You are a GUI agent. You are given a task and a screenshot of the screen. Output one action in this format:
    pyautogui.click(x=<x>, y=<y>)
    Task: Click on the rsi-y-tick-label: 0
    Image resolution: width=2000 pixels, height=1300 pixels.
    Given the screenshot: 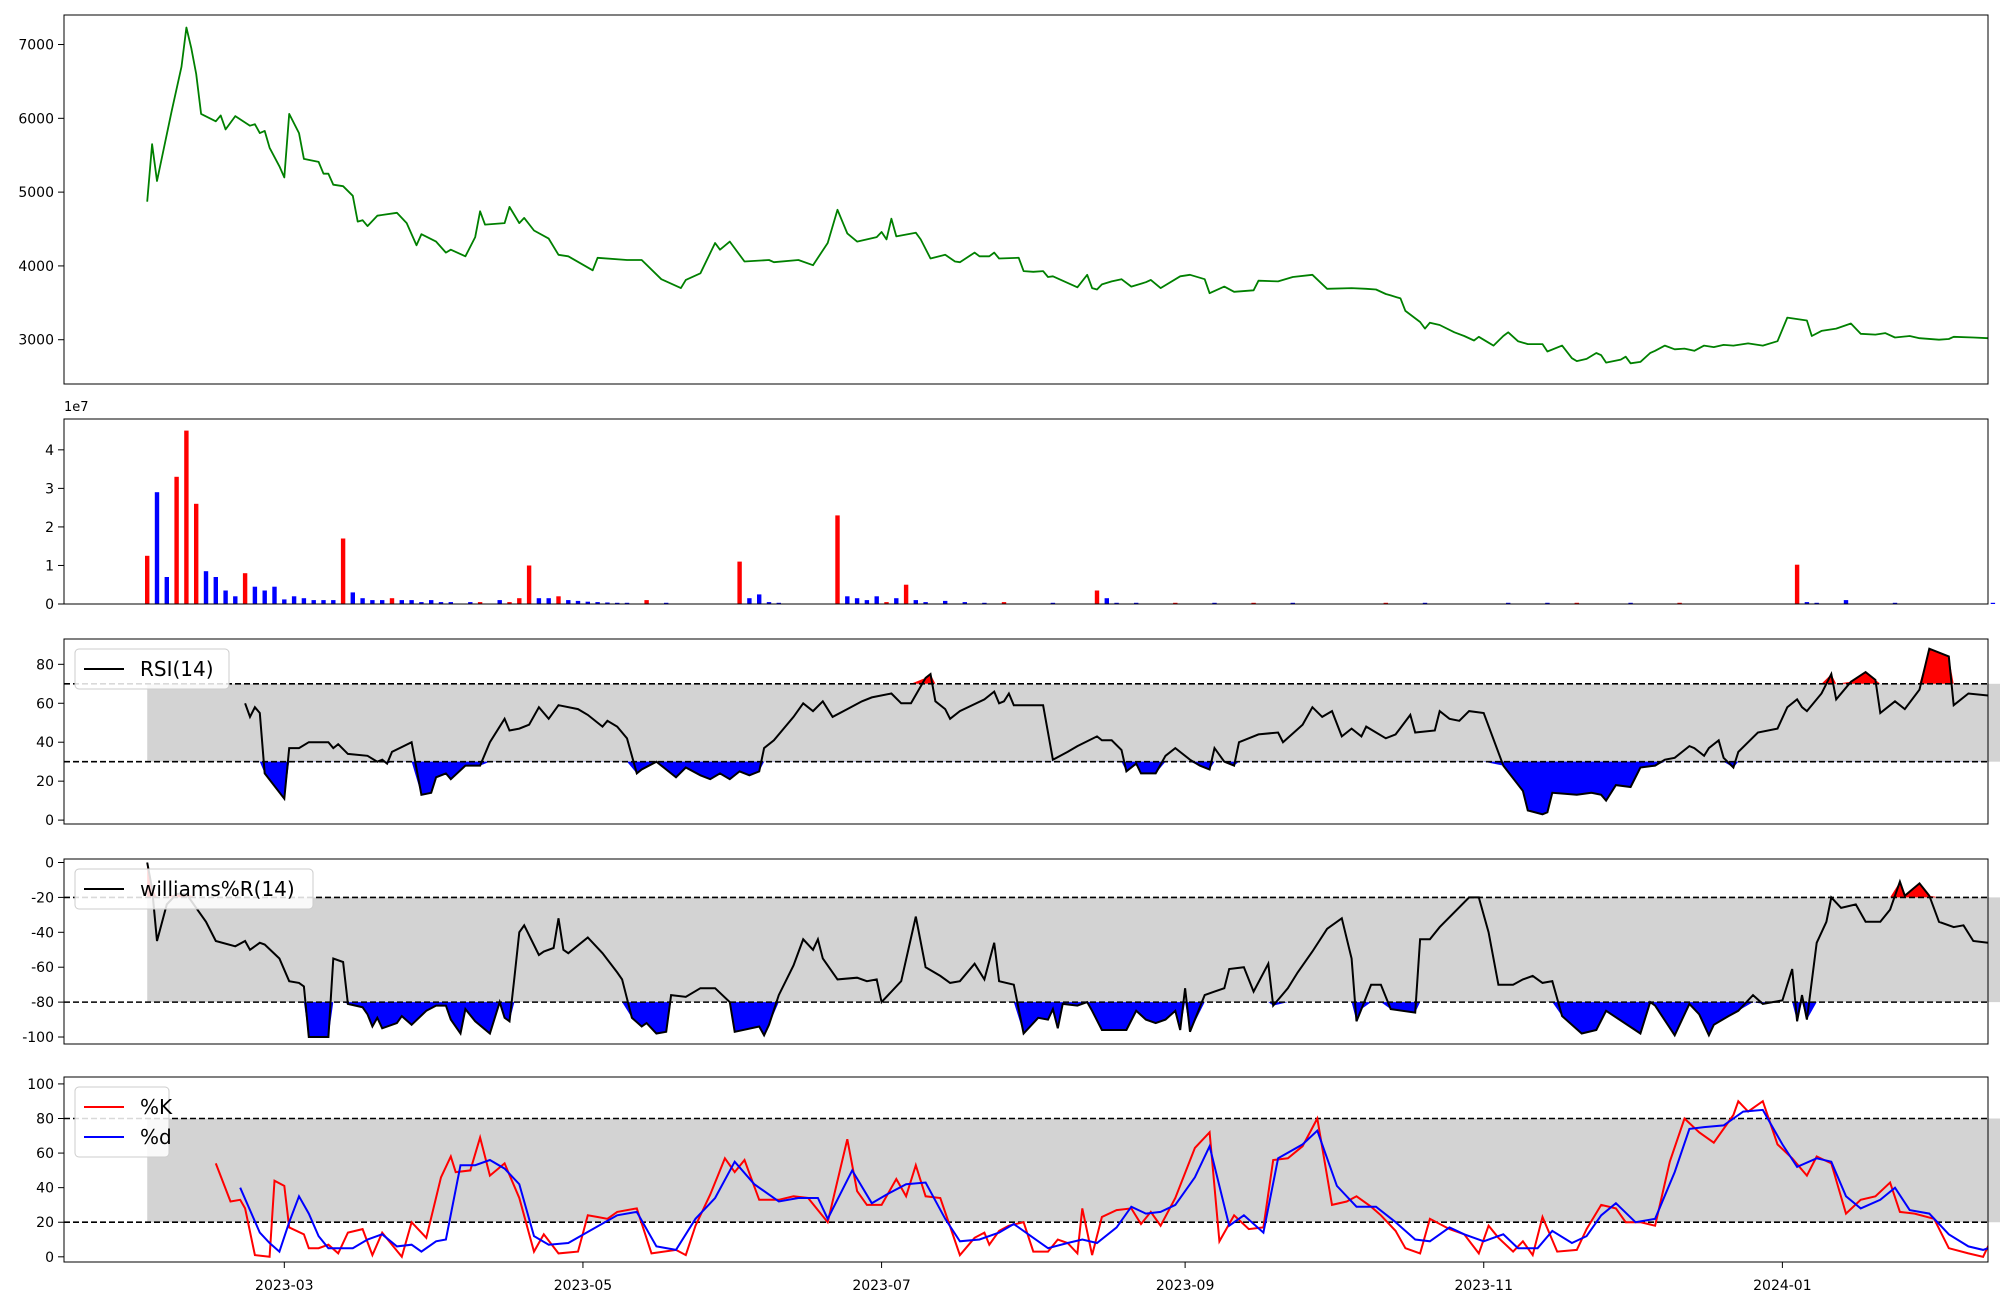 What is the action you would take?
    pyautogui.click(x=49, y=821)
    